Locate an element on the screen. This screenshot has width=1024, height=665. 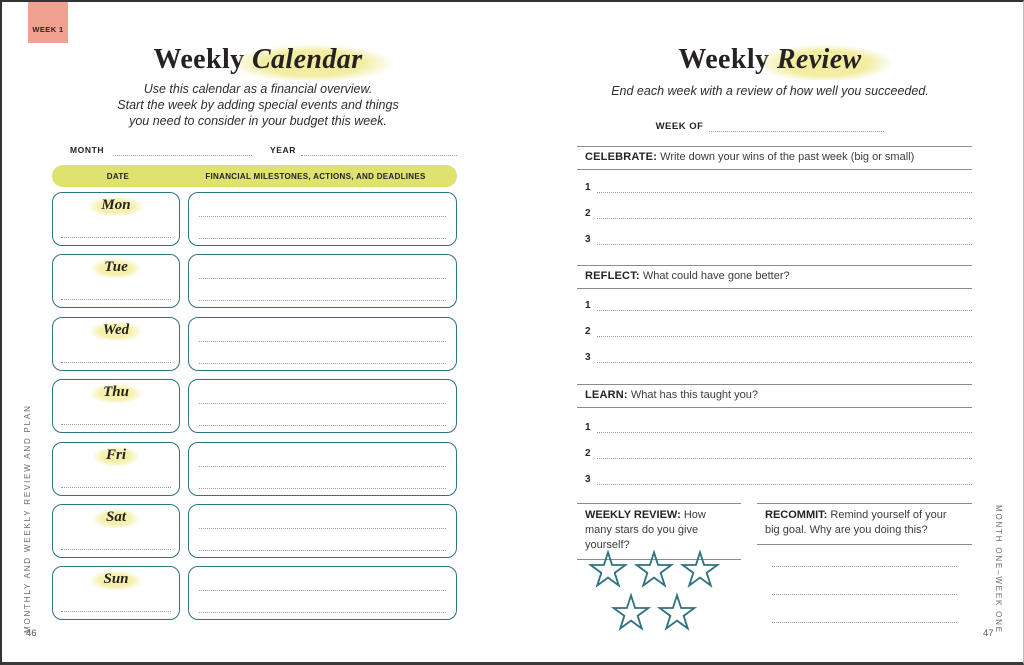
table-row-tuesday: Tue is located at coordinates (254, 281).